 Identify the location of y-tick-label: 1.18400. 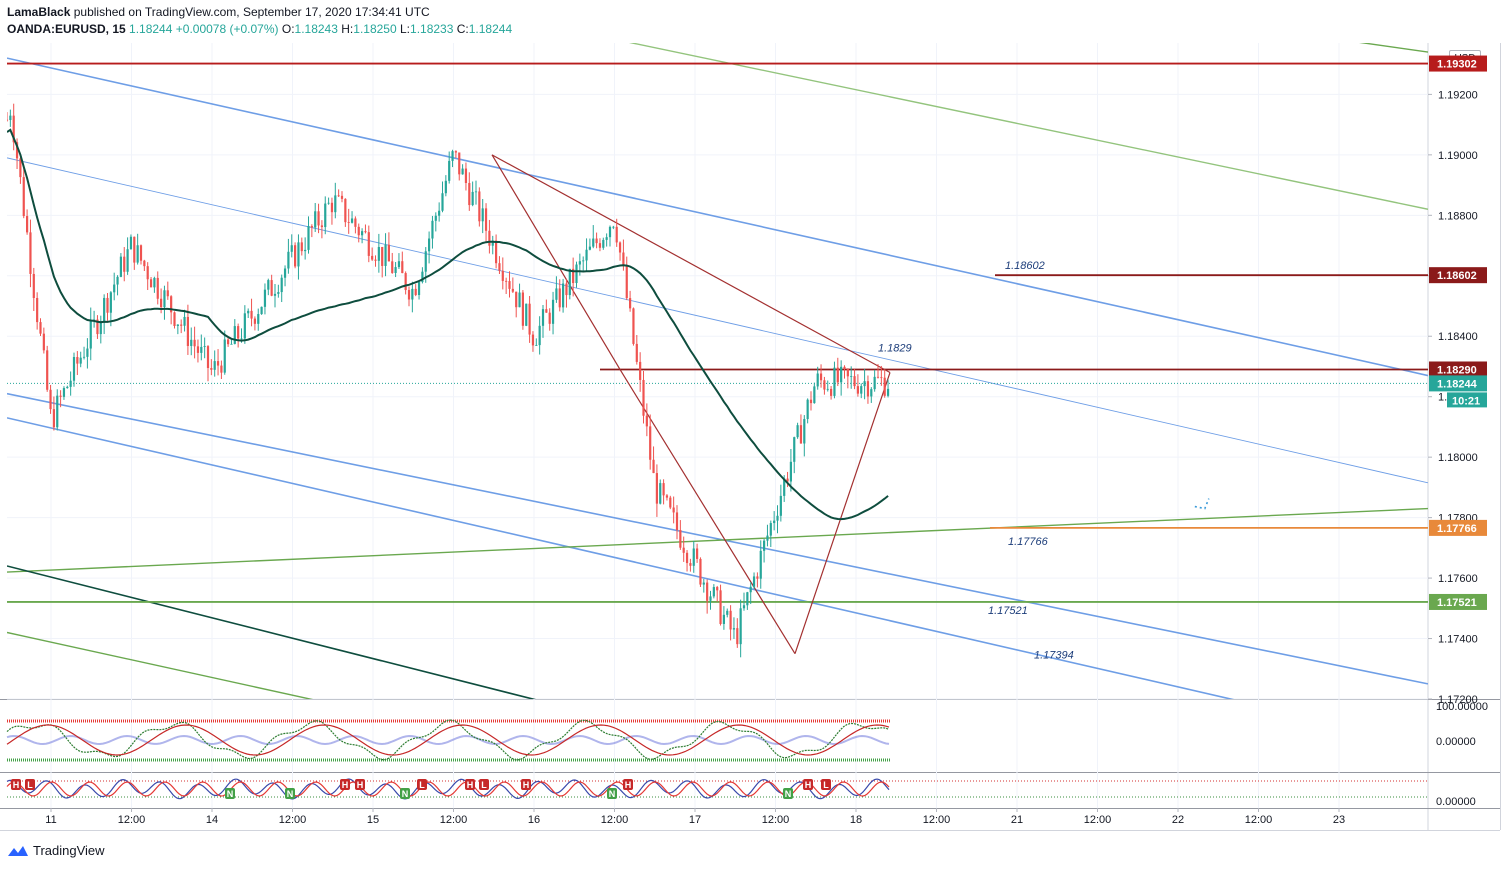
(1458, 337).